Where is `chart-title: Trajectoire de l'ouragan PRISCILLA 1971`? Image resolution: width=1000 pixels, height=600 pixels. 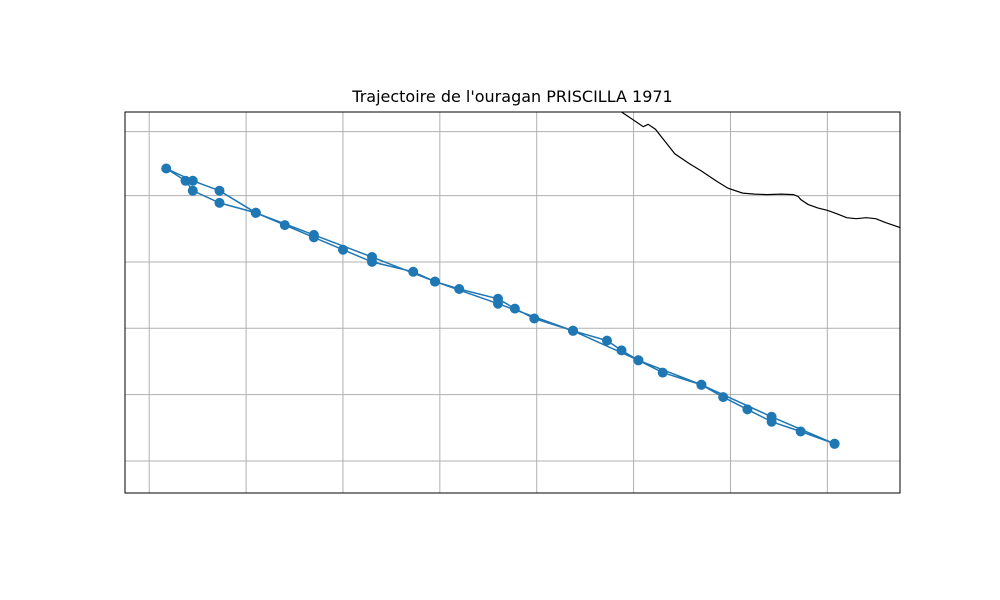 chart-title: Trajectoire de l'ouragan PRISCILLA 1971 is located at coordinates (512, 96).